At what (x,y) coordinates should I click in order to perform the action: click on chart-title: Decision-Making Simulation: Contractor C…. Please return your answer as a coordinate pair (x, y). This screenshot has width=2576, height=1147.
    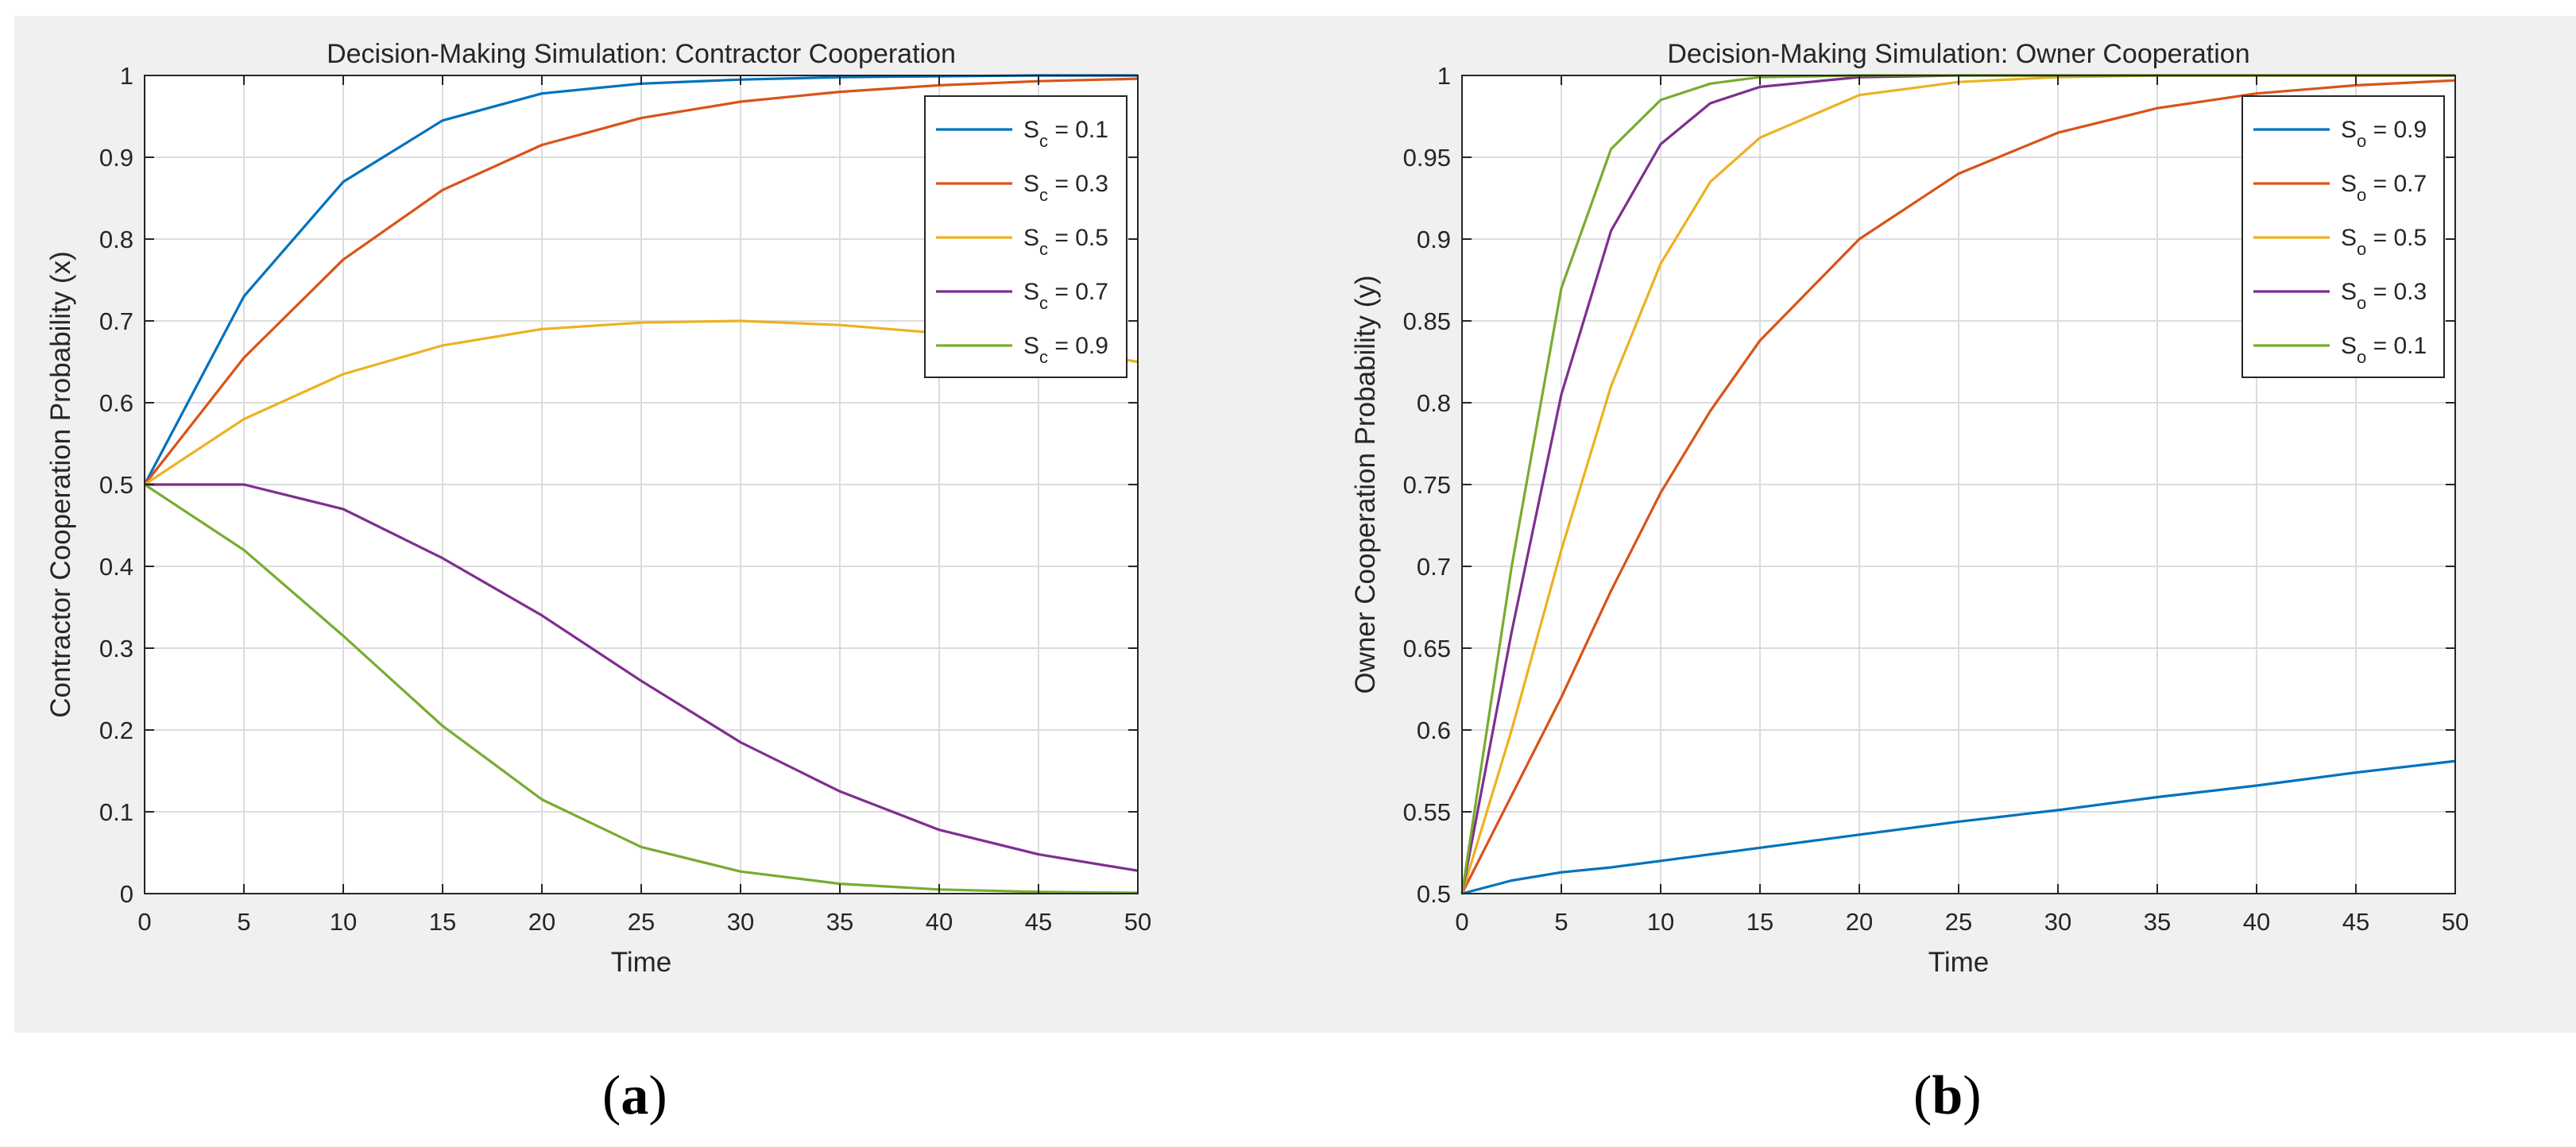
    Looking at the image, I should click on (641, 54).